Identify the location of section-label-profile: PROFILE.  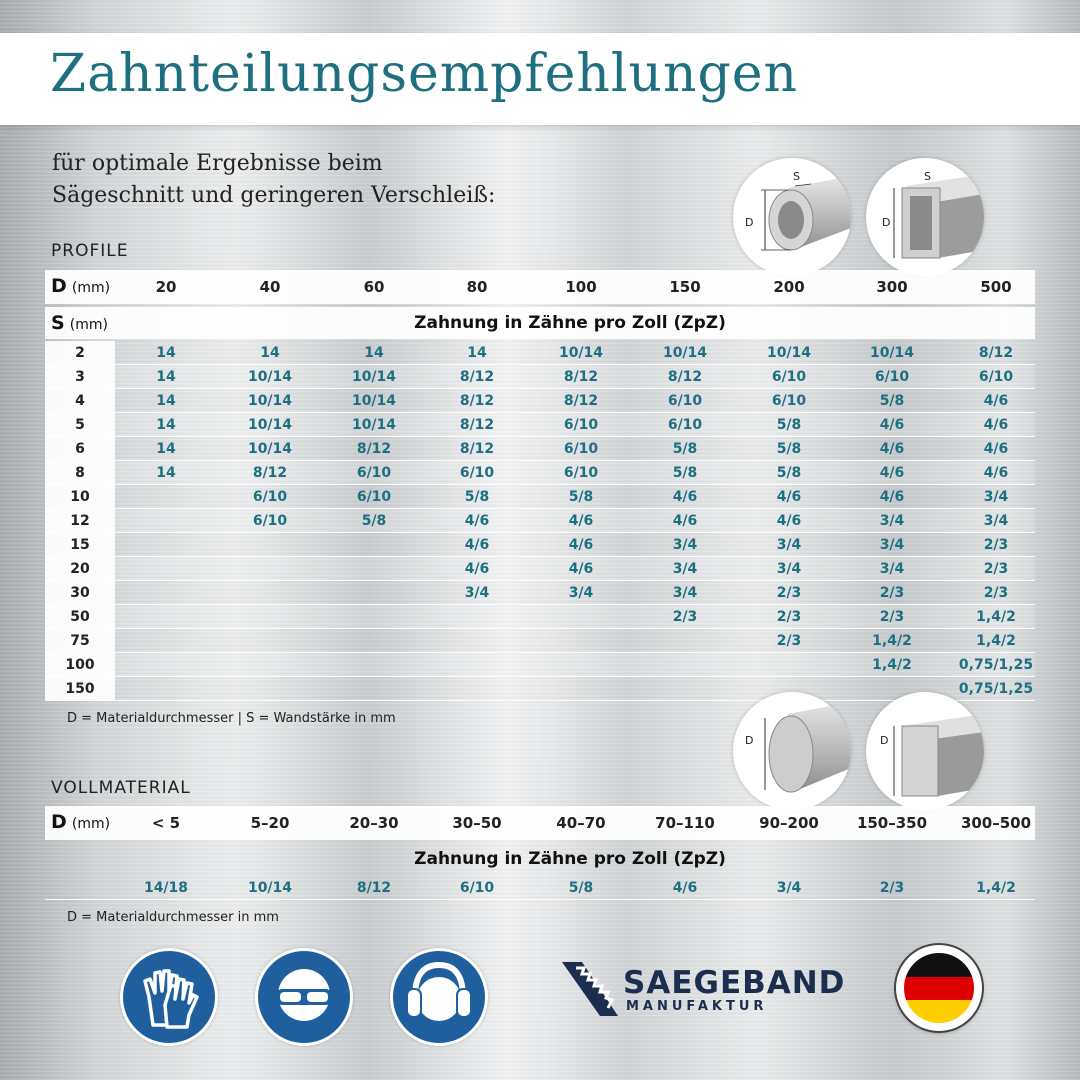
(90, 251).